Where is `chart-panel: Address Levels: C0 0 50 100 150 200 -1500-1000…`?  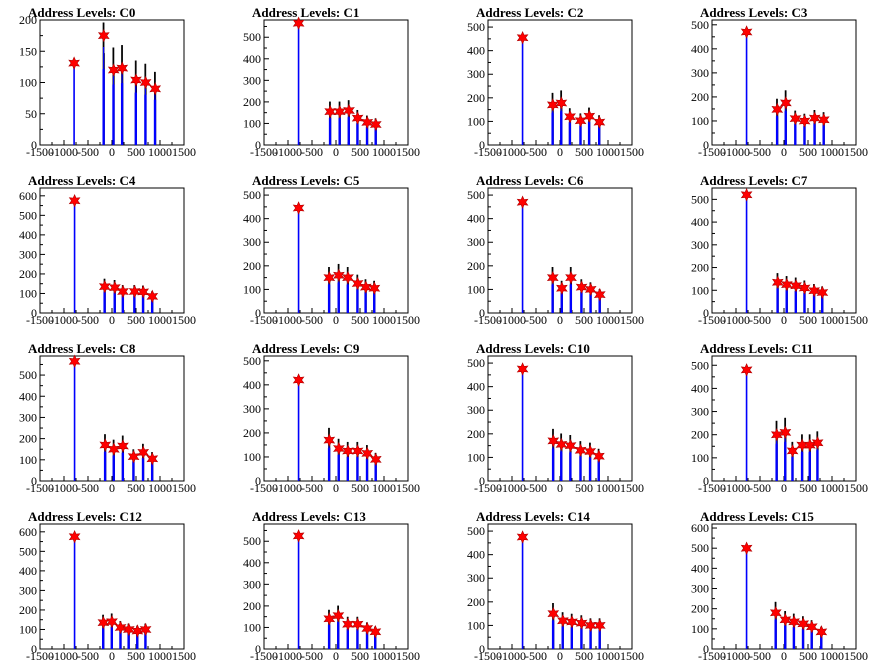 chart-panel: Address Levels: C0 0 50 100 150 200 -1500-1000… is located at coordinates (107, 82).